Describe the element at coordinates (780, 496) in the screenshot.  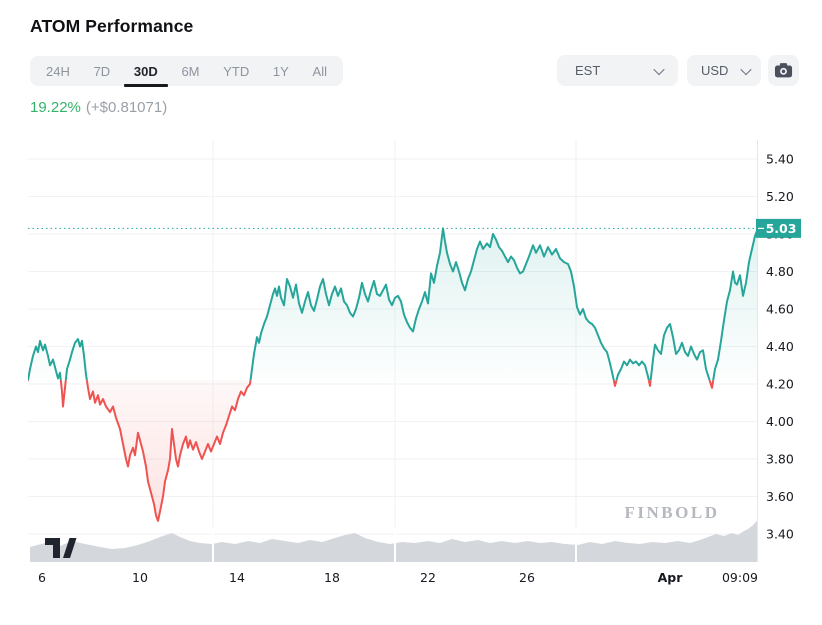
I see `y-tick-label: 3.60` at that location.